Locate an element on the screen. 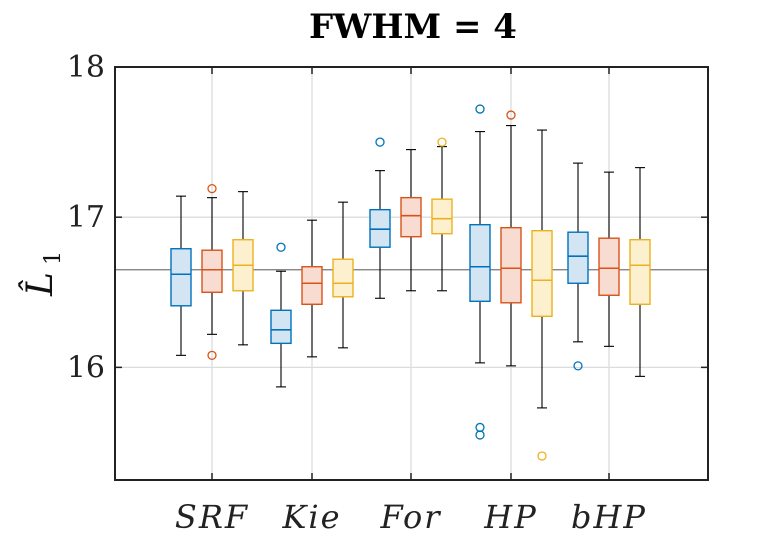  y-axis-label-main: L̂ is located at coordinates (39, 284).